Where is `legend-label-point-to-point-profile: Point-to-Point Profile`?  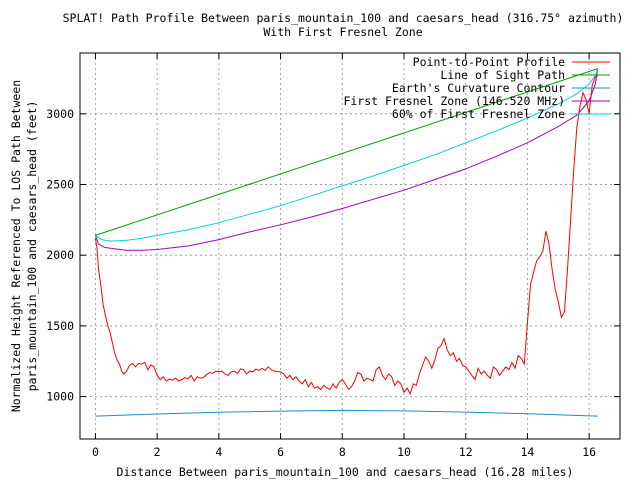
legend-label-point-to-point-profile: Point-to-Point Profile is located at coordinates (489, 62).